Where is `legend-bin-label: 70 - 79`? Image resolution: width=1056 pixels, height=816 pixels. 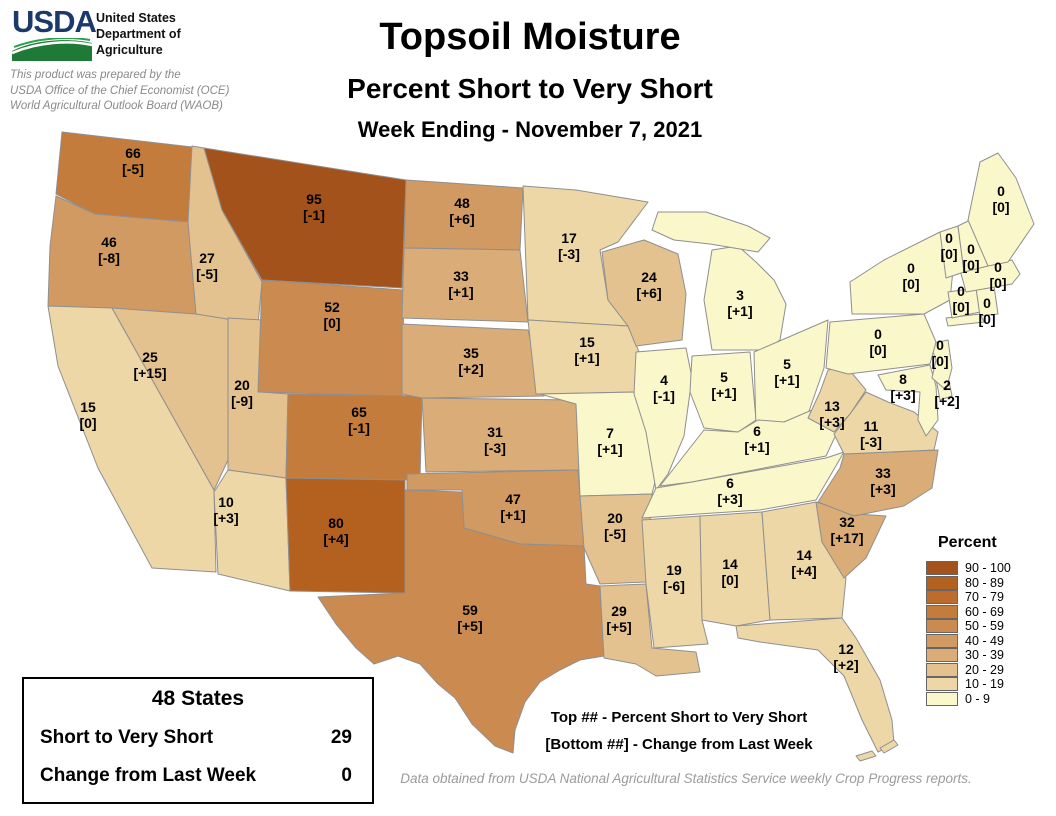 legend-bin-label: 70 - 79 is located at coordinates (984, 597).